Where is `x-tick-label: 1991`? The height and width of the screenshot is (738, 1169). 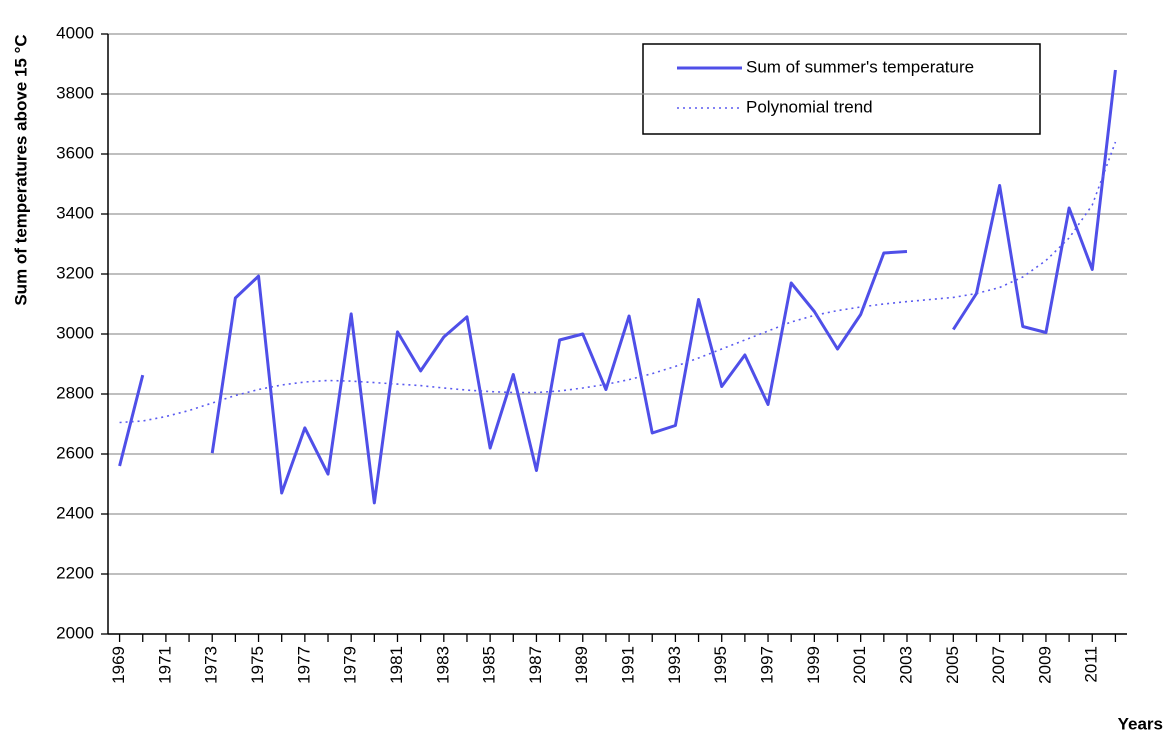
x-tick-label: 1991 is located at coordinates (628, 665).